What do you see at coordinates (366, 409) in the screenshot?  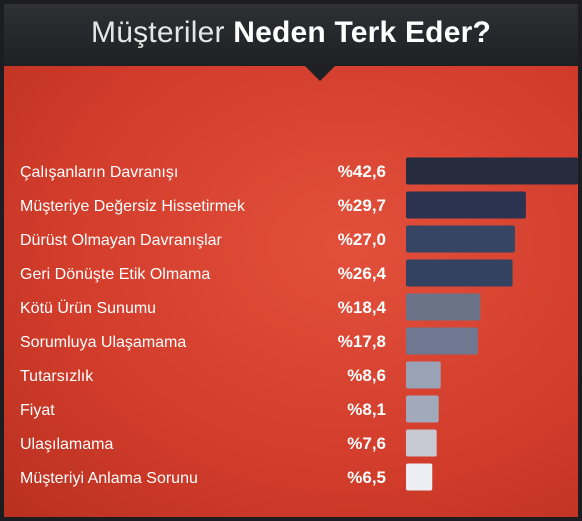 I see `value-label-fiyat: %8,1` at bounding box center [366, 409].